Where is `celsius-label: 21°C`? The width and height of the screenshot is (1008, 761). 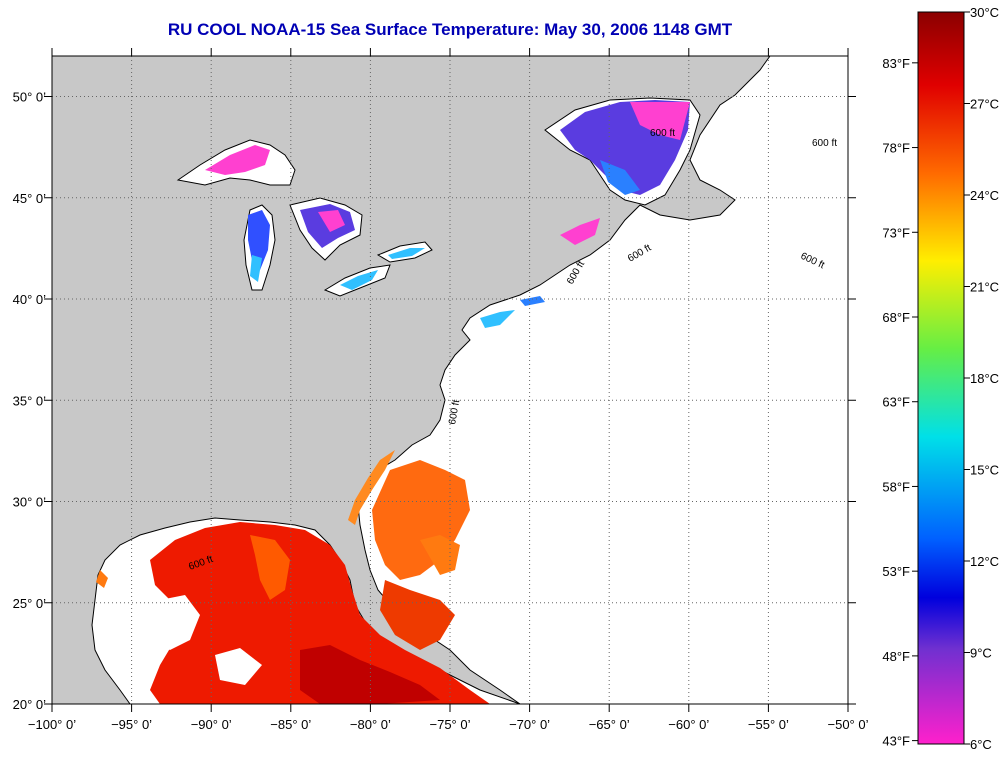 celsius-label: 21°C is located at coordinates (984, 287).